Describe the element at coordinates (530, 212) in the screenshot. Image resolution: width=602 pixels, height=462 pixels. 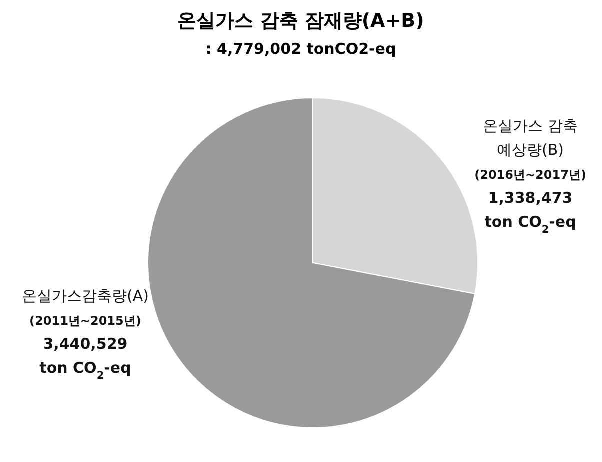
I see `data-label: 1,338,473 ton CO$_{2}$-eq` at that location.